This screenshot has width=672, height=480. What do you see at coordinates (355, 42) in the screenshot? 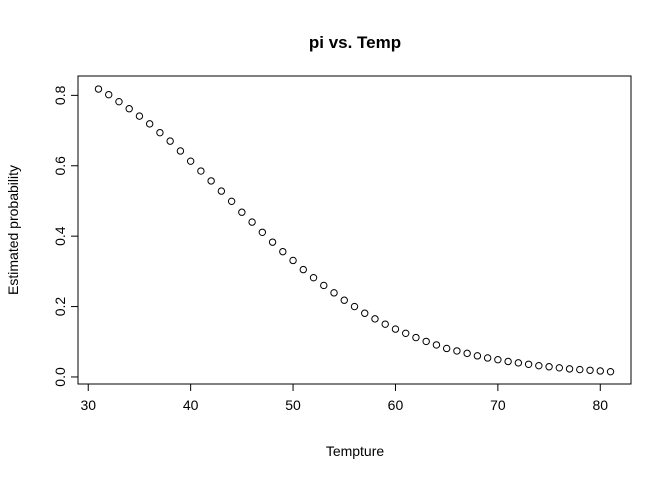
I see `chart-title: pi vs. Temp` at bounding box center [355, 42].